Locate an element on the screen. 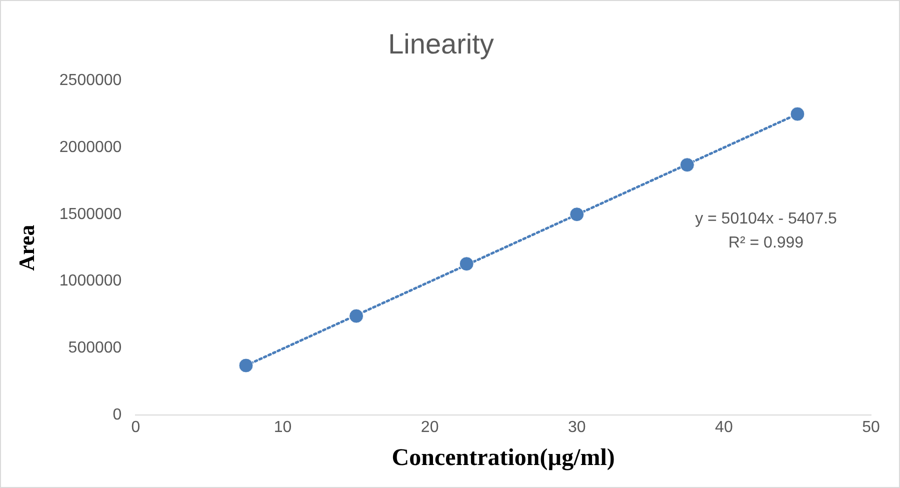 The image size is (900, 488). y-tick-label: 500000 is located at coordinates (95, 348).